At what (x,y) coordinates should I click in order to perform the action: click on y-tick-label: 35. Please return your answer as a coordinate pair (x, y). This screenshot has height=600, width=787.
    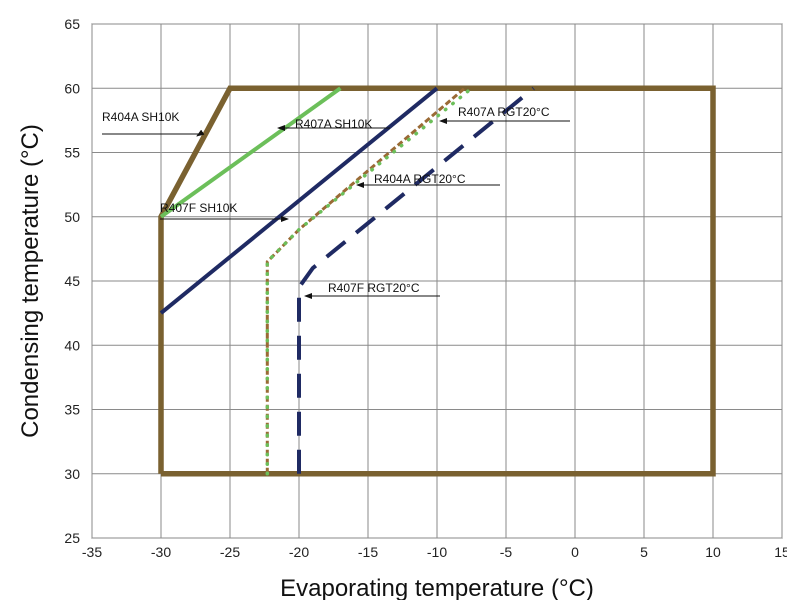
    Looking at the image, I should click on (72, 410).